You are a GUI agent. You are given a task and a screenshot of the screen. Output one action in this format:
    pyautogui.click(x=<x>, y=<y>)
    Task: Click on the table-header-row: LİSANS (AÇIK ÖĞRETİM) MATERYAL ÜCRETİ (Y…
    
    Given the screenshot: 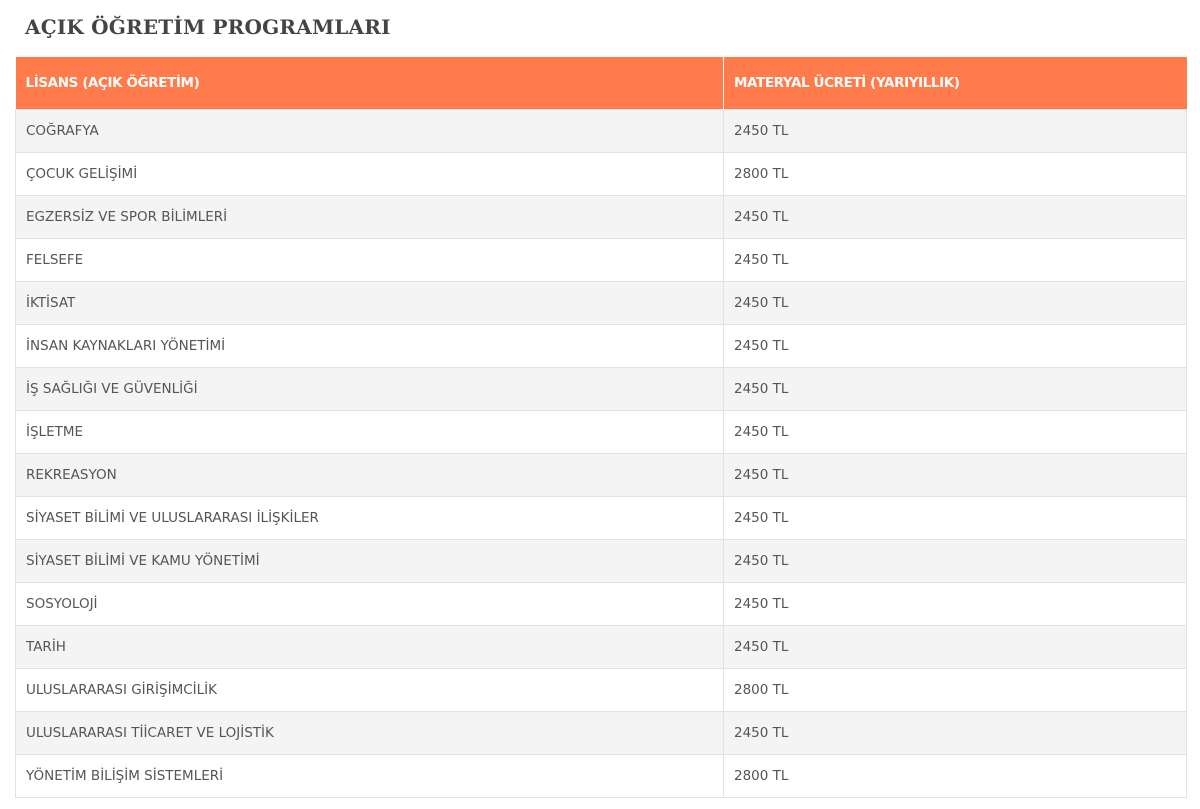 What is the action you would take?
    pyautogui.click(x=601, y=83)
    